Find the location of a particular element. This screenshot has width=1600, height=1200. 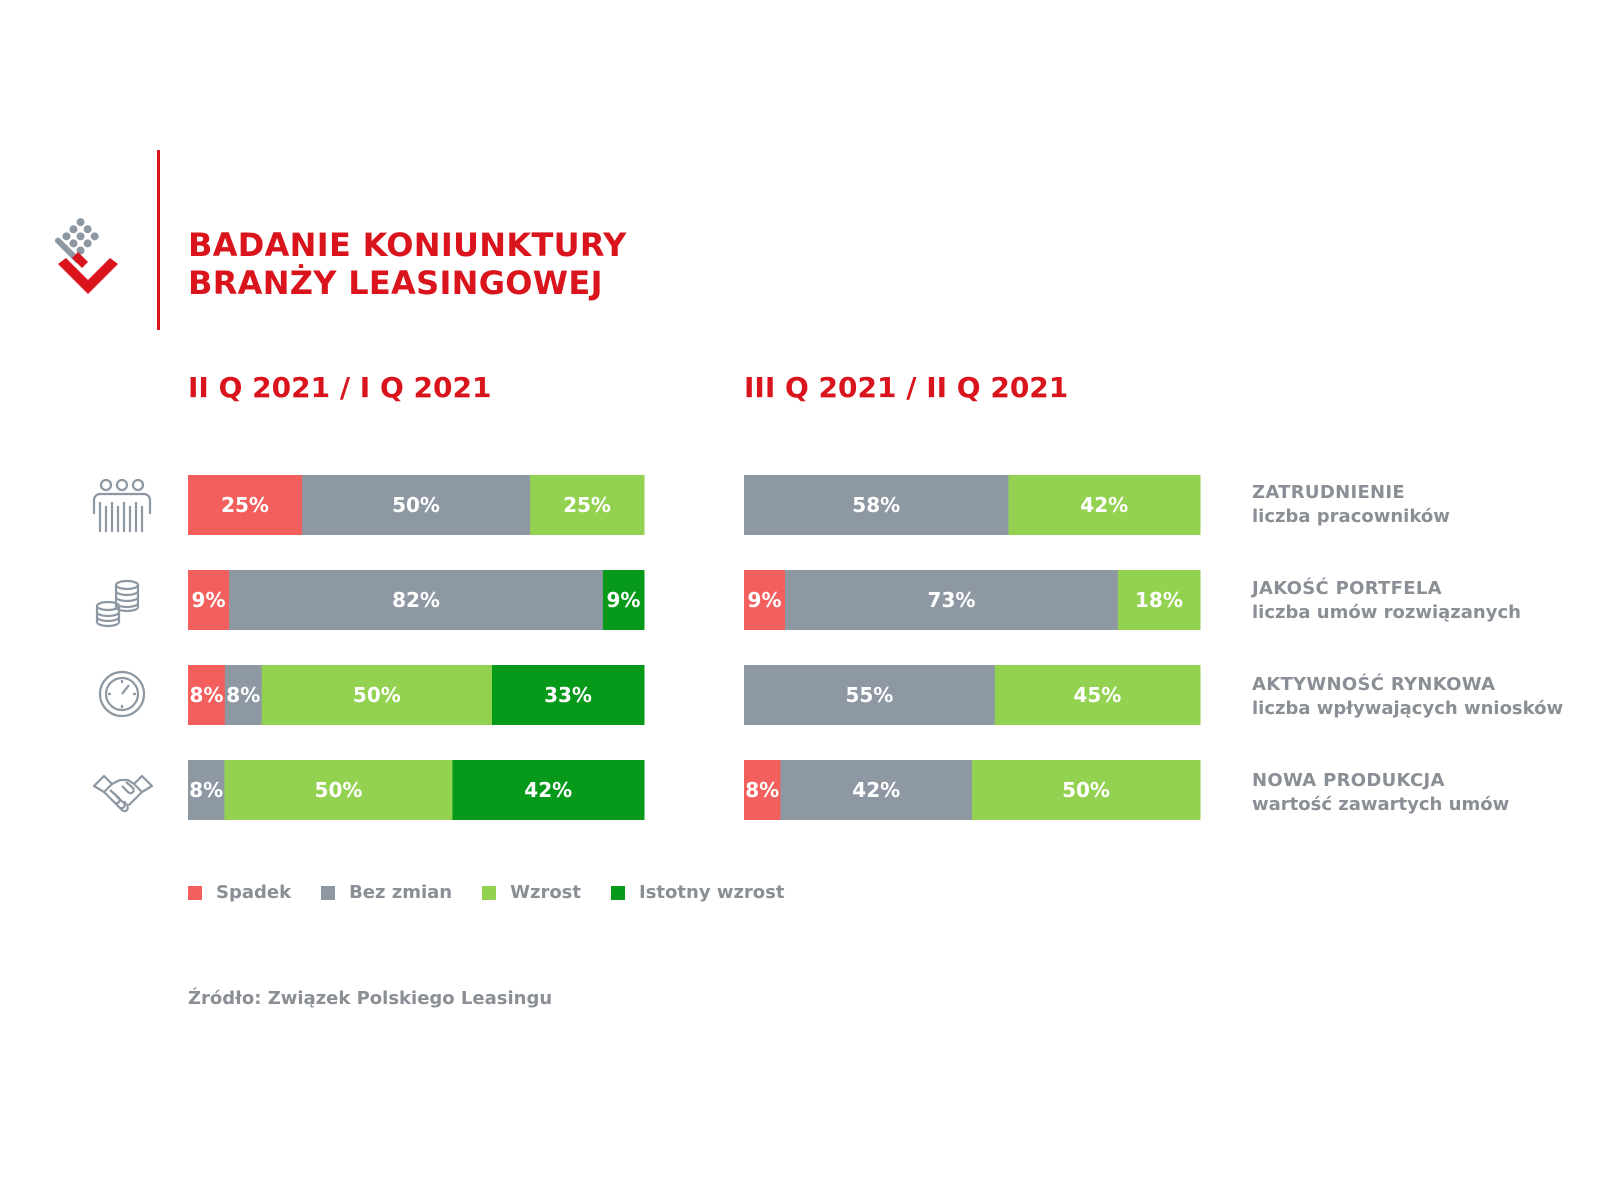

bar-segment-c1-r2-s4 is located at coordinates (623, 600).